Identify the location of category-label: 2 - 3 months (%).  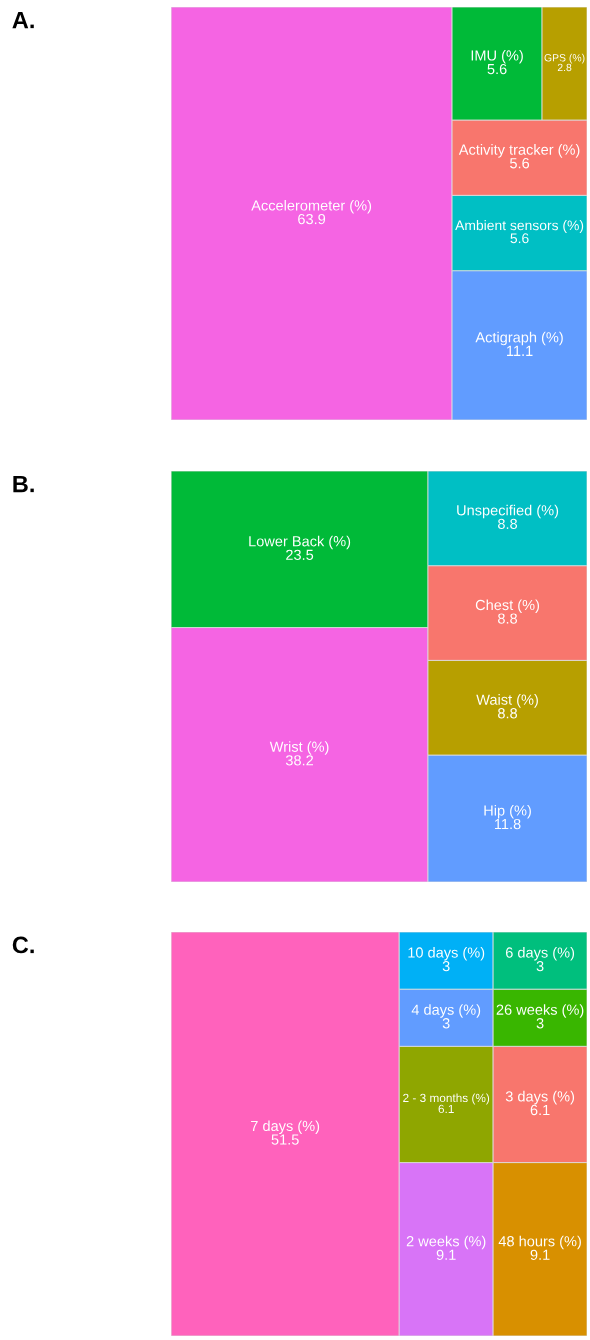
(446, 1099).